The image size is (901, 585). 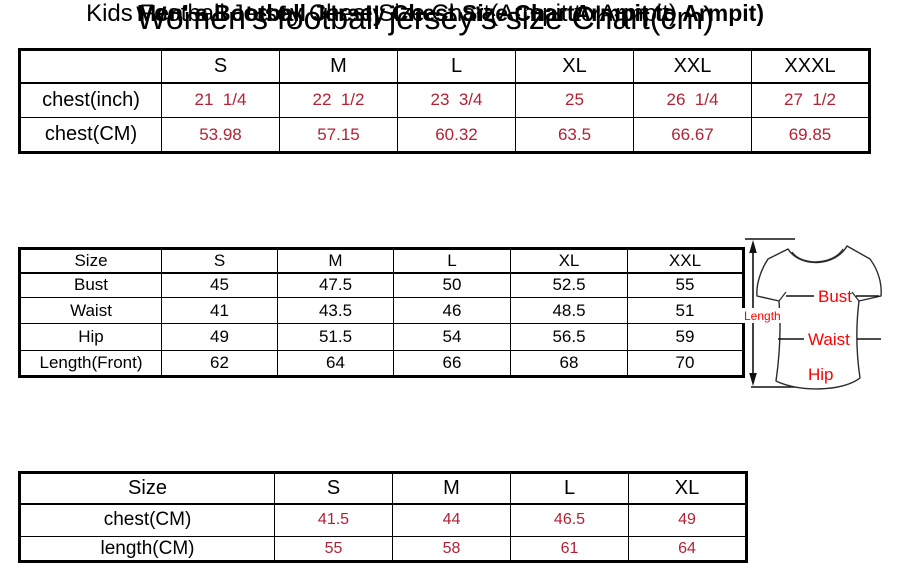 What do you see at coordinates (90, 337) in the screenshot?
I see `row-label: Hip` at bounding box center [90, 337].